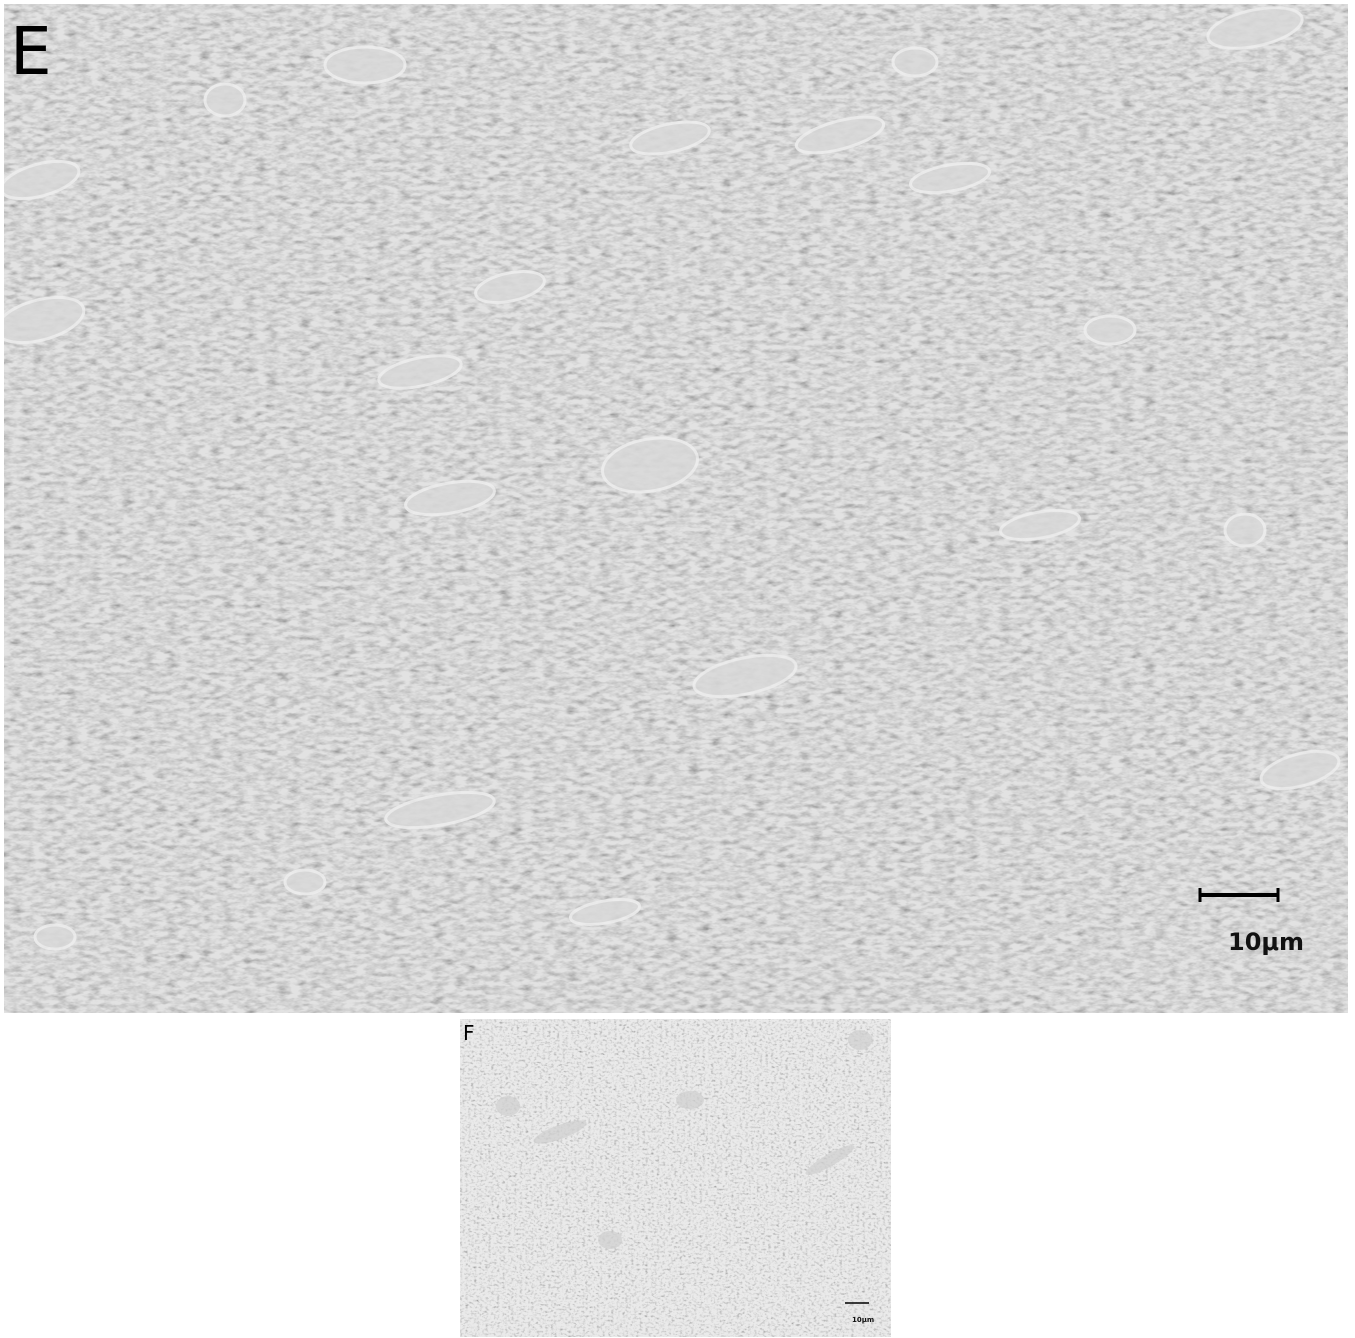  What do you see at coordinates (31, 51) in the screenshot?
I see `panel-label: E` at bounding box center [31, 51].